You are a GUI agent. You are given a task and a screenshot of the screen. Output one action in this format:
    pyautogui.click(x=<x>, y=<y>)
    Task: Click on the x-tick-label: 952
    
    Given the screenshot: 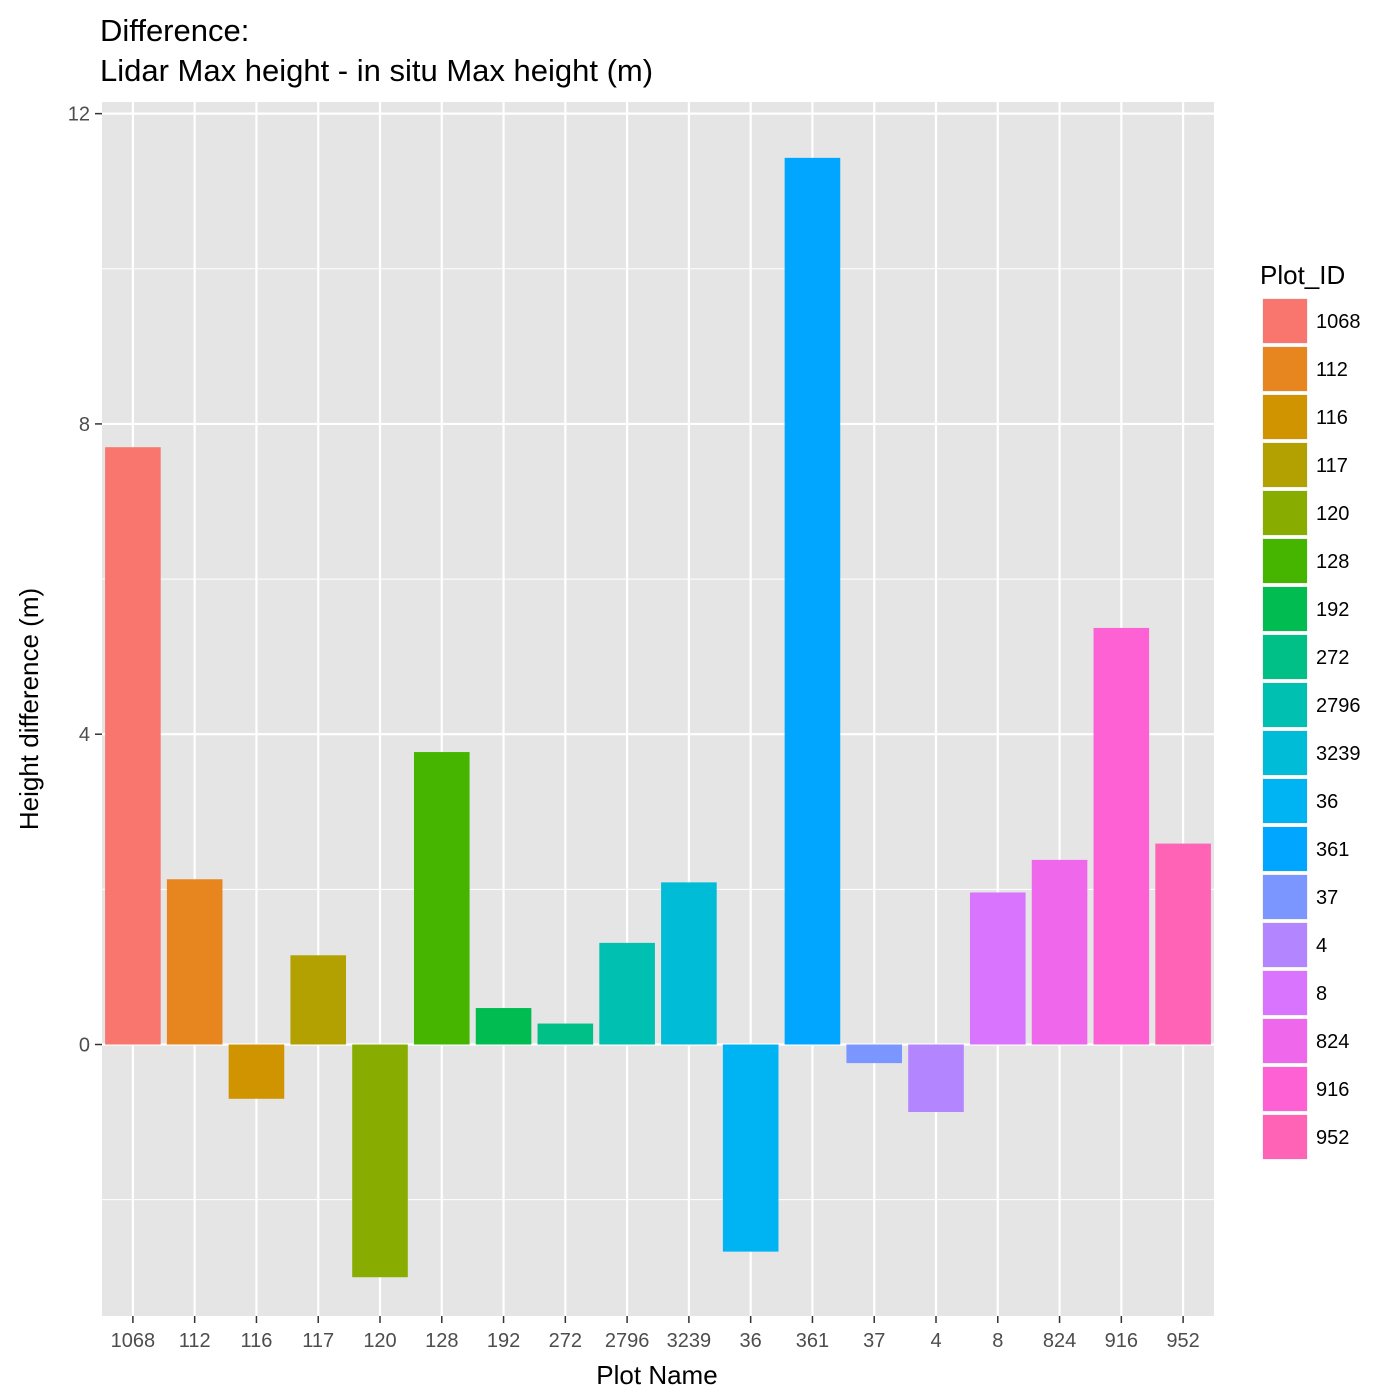 What is the action you would take?
    pyautogui.click(x=1182, y=1341)
    